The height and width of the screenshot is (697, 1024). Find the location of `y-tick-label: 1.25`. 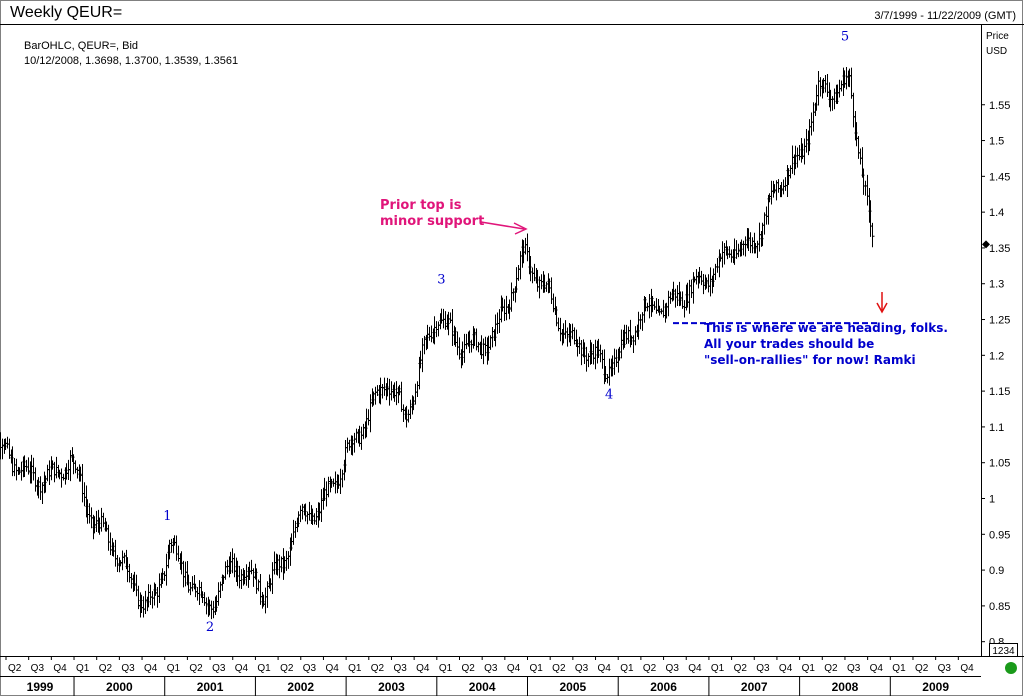

y-tick-label: 1.25 is located at coordinates (999, 321).